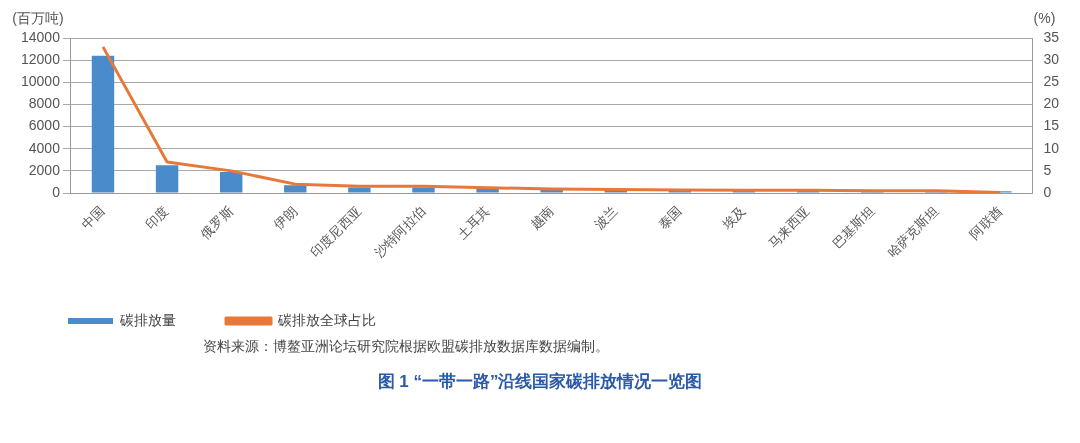  What do you see at coordinates (40, 59) in the screenshot?
I see `y-tick-label: 12000` at bounding box center [40, 59].